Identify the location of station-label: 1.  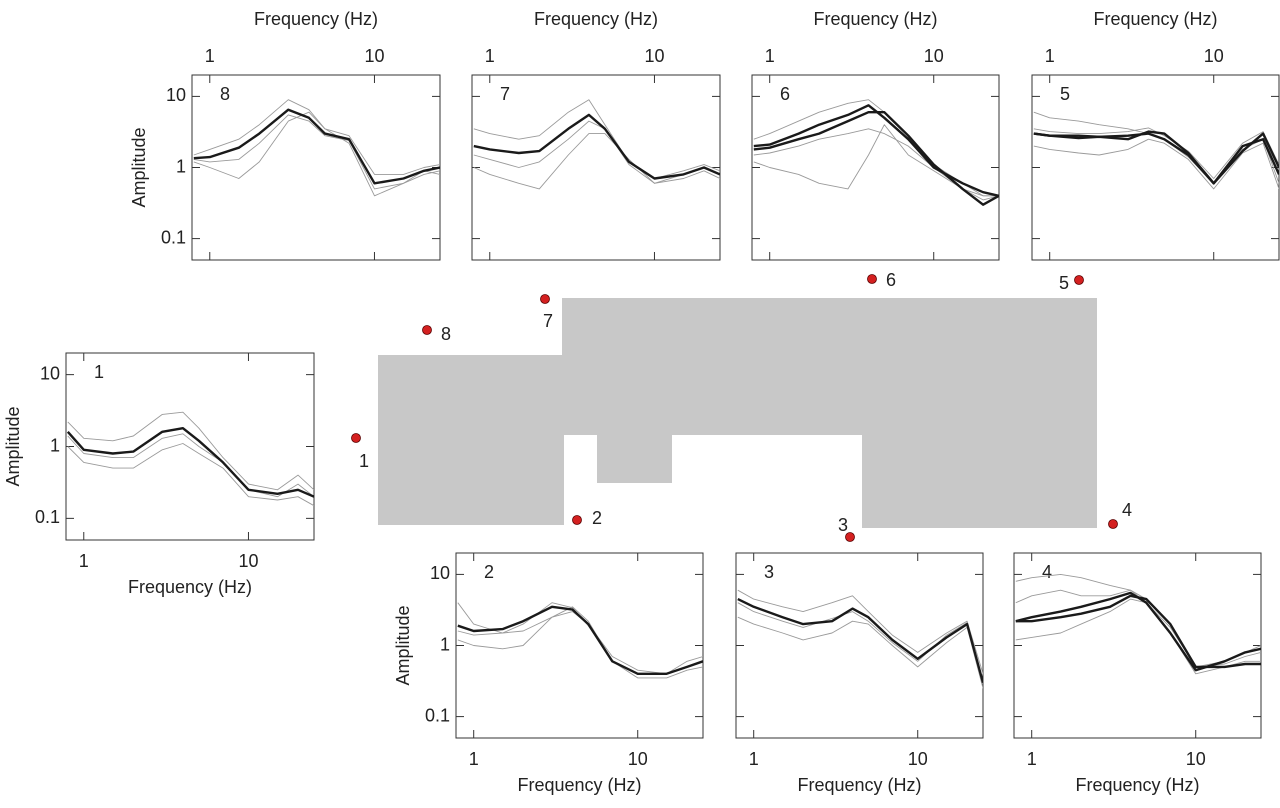
(364, 461).